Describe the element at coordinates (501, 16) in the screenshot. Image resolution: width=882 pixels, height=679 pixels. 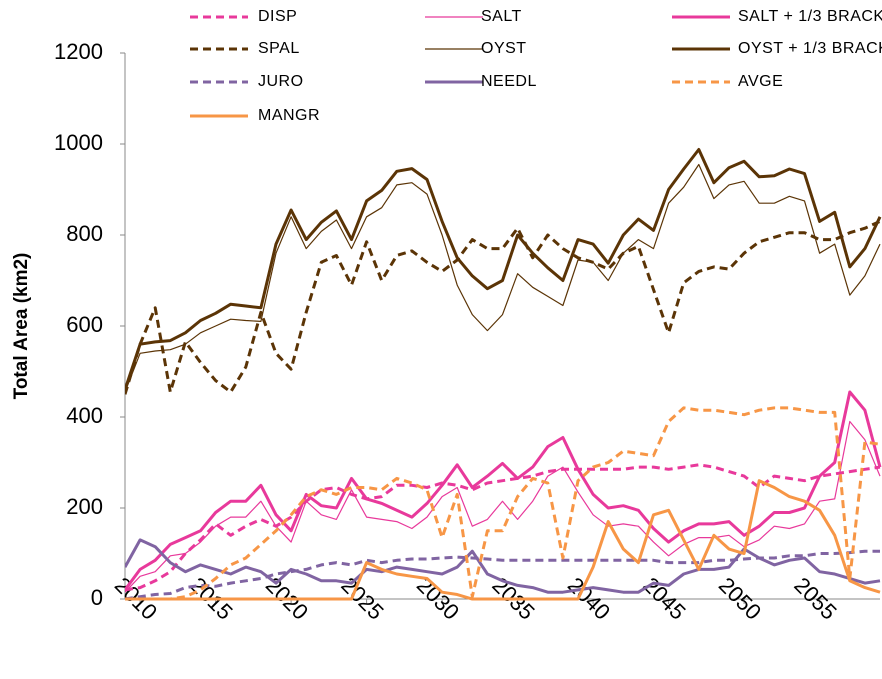
I see `legend-label: SALT` at that location.